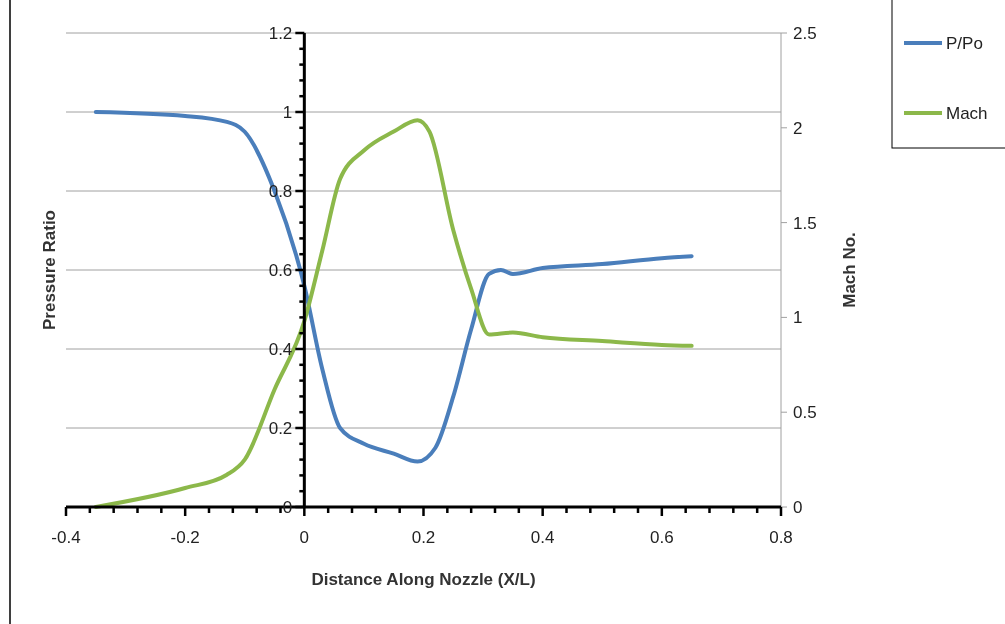 This screenshot has width=1005, height=624. Describe the element at coordinates (849, 270) in the screenshot. I see `y2-axis-title: Mach No.` at that location.